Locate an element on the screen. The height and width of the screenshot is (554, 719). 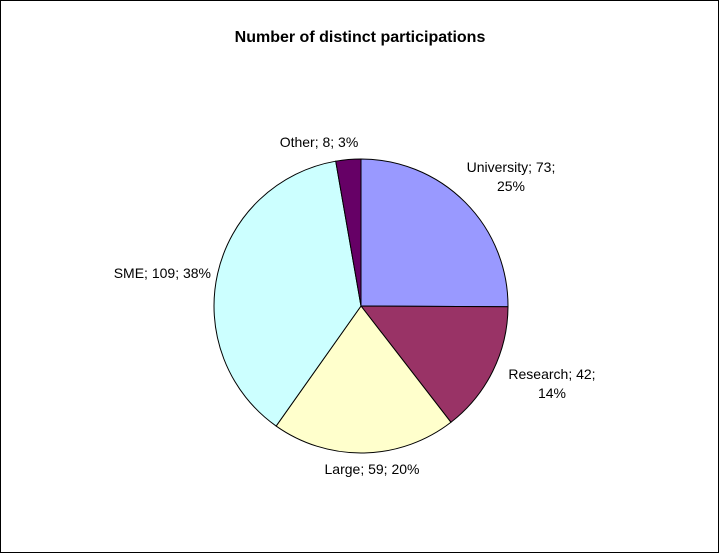
pie-slice-university is located at coordinates (434, 233).